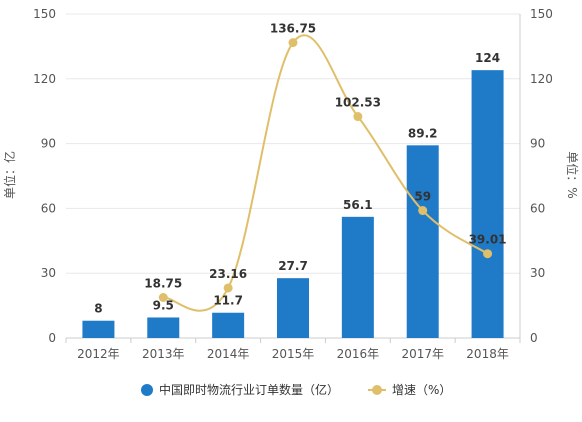  I want to click on y-axis-right-label: 单位：%, so click(572, 174).